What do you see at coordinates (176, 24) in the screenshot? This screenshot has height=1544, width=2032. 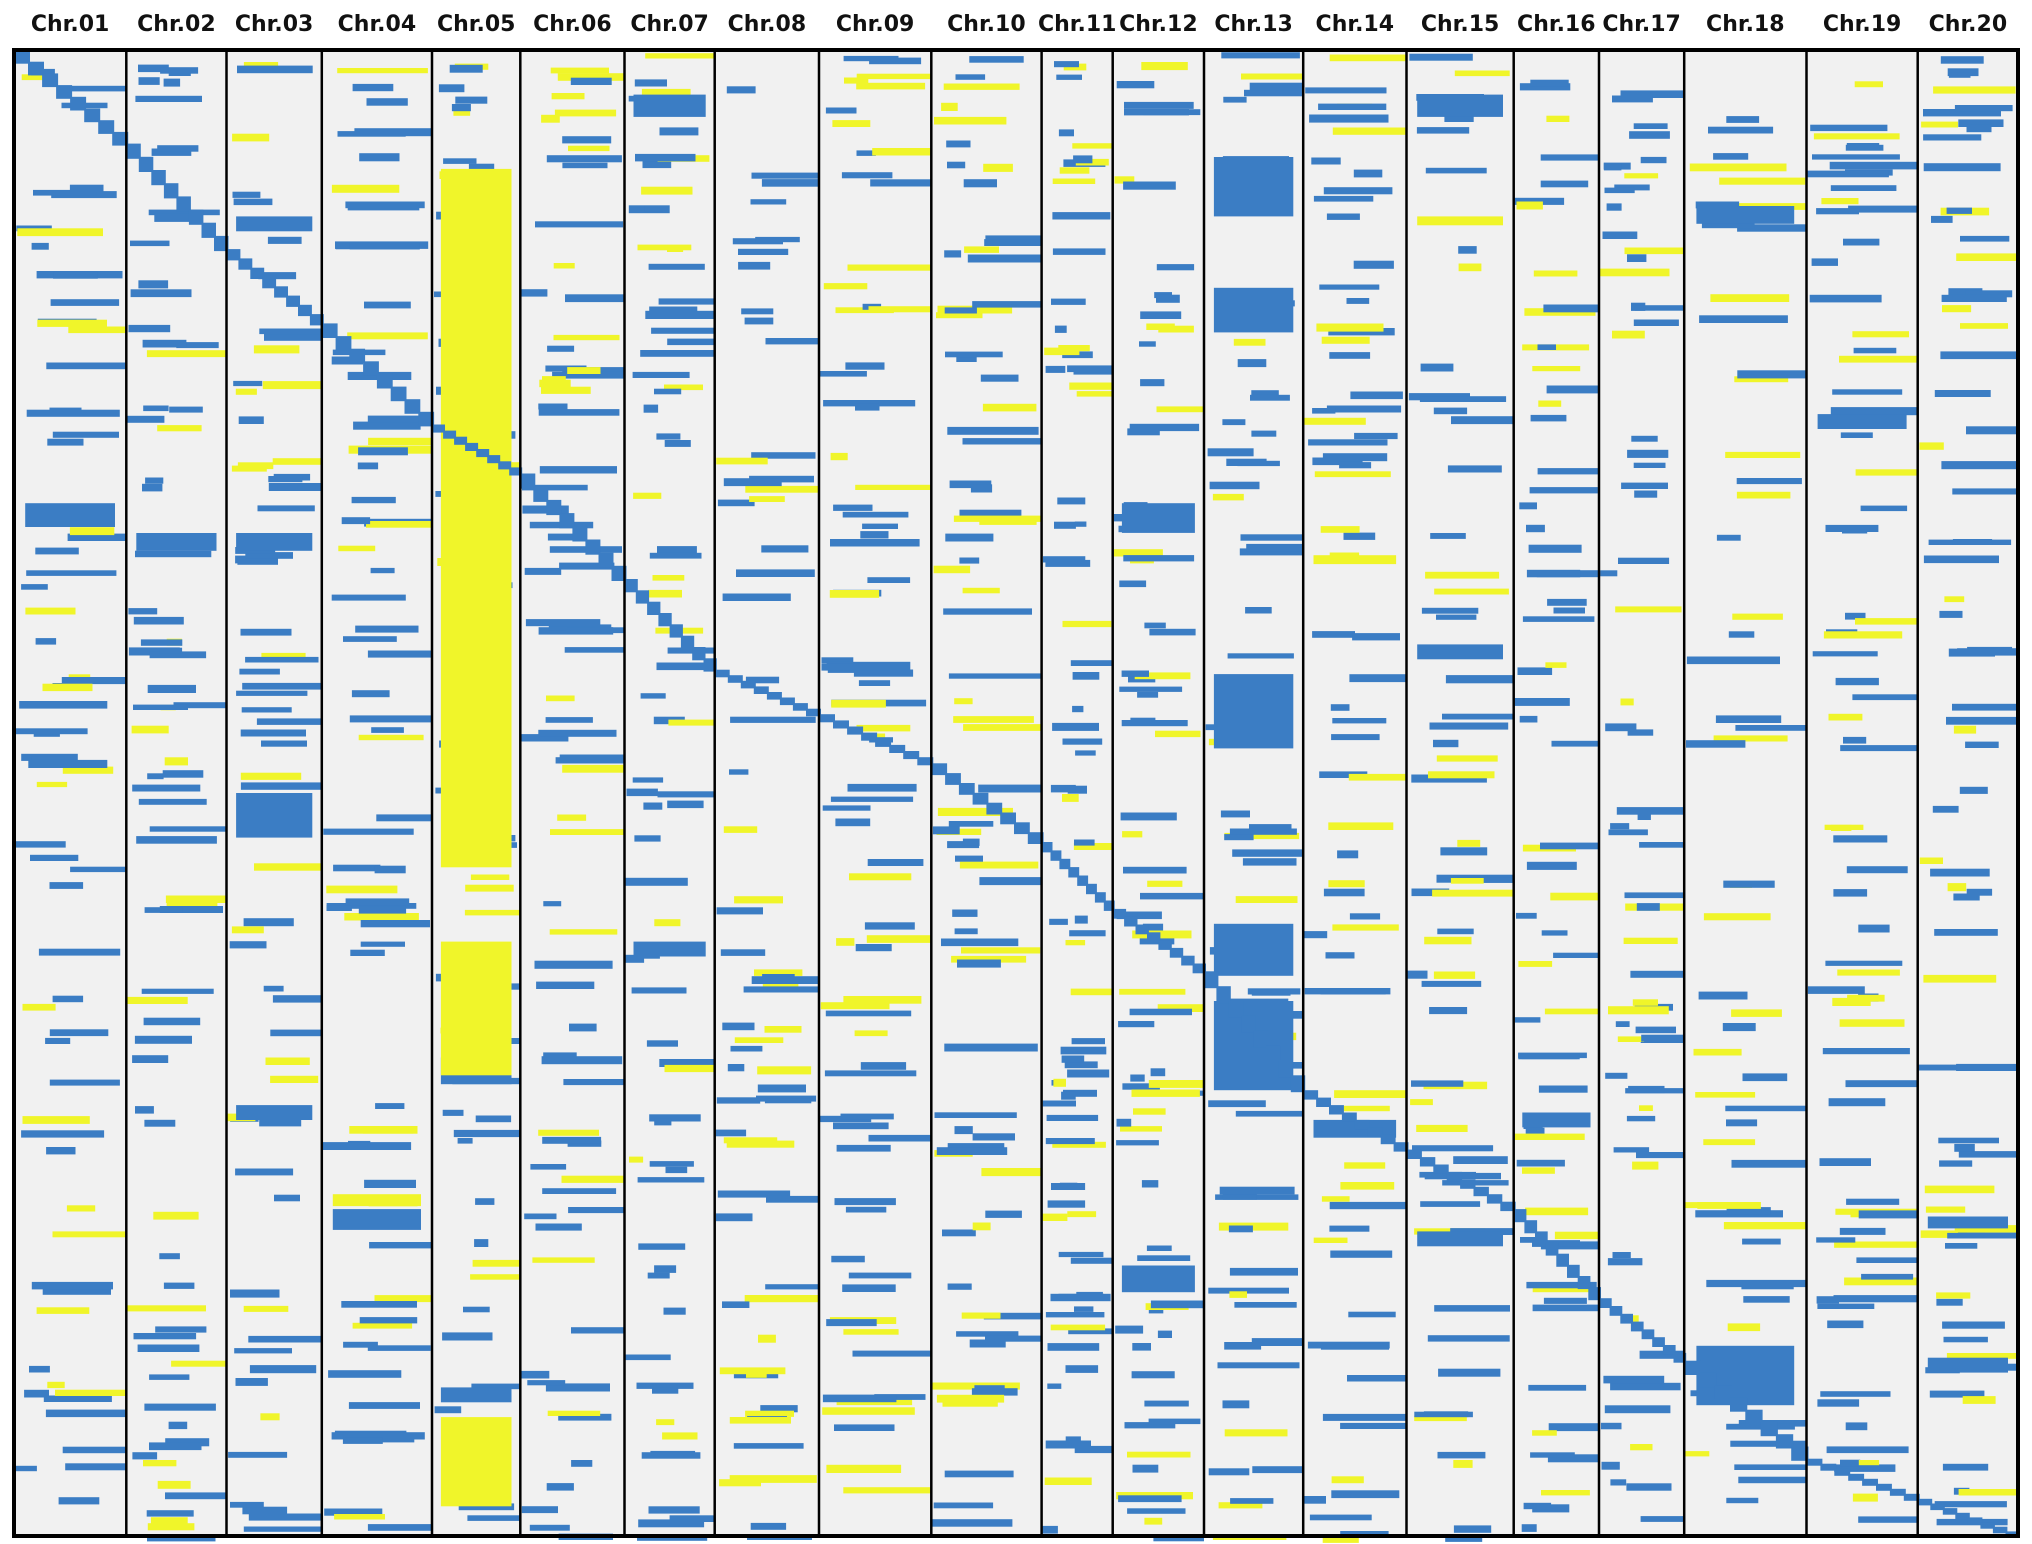 I see `chromosome-label: Chr.02` at bounding box center [176, 24].